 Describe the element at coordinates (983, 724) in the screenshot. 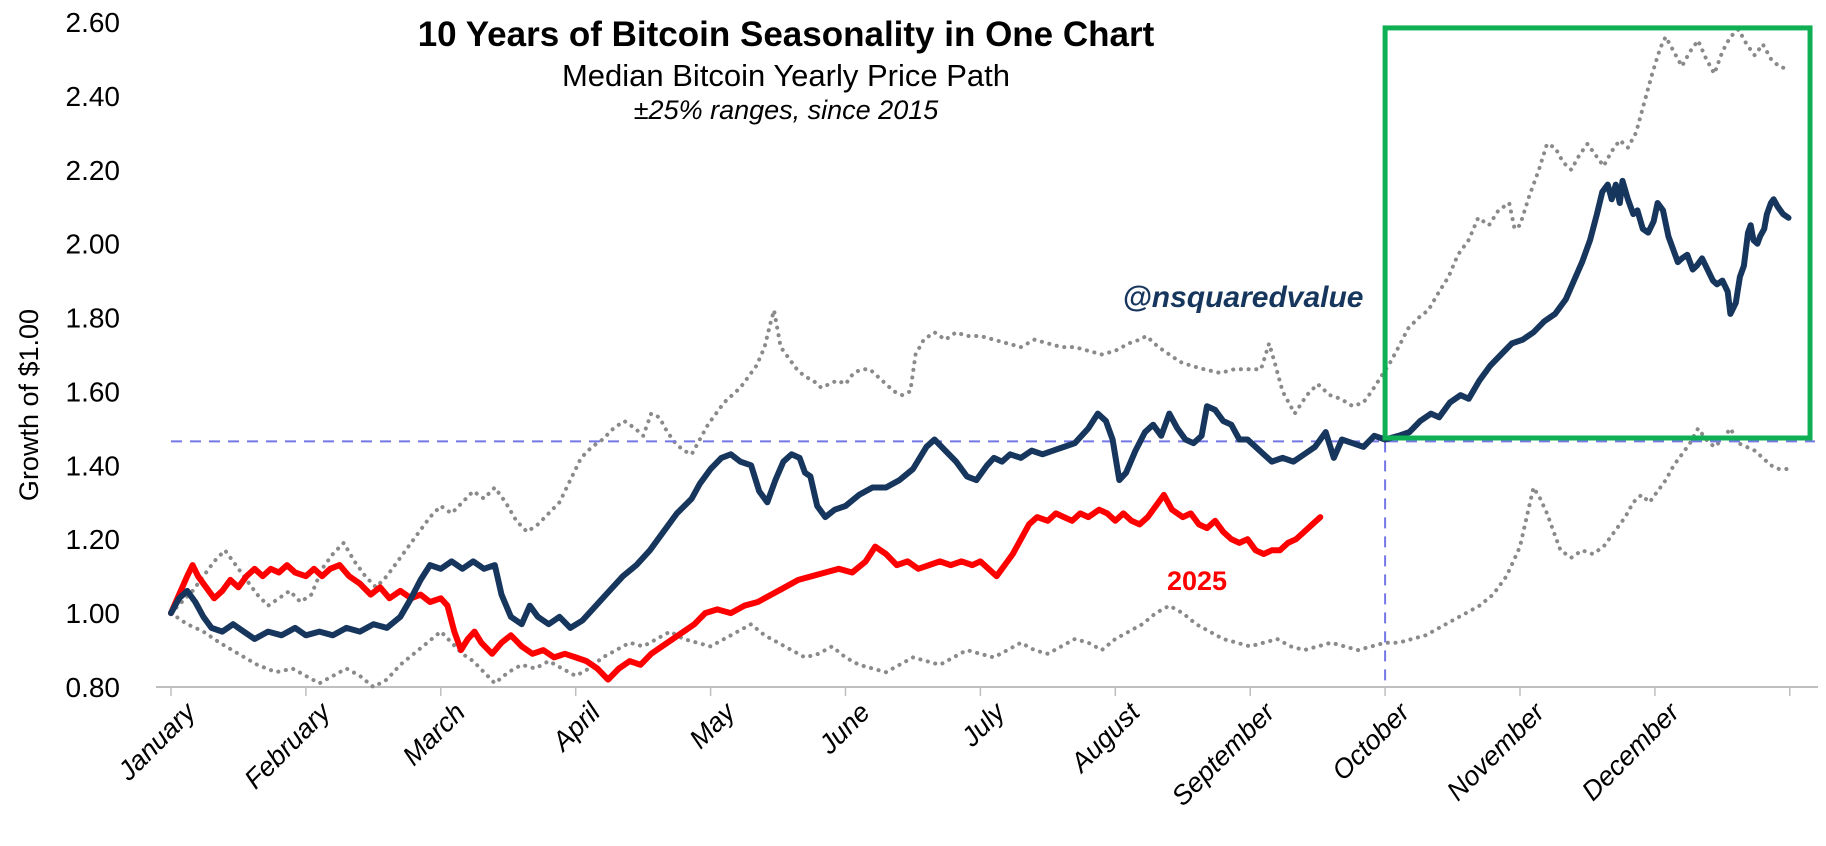

I see `x-tick-label: July` at that location.